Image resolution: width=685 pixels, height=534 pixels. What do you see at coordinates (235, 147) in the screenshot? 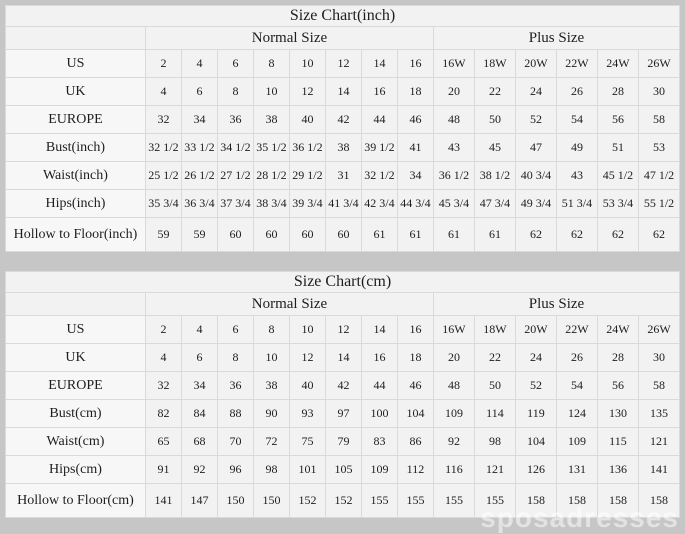
I see `size-value: 34 1/2` at bounding box center [235, 147].